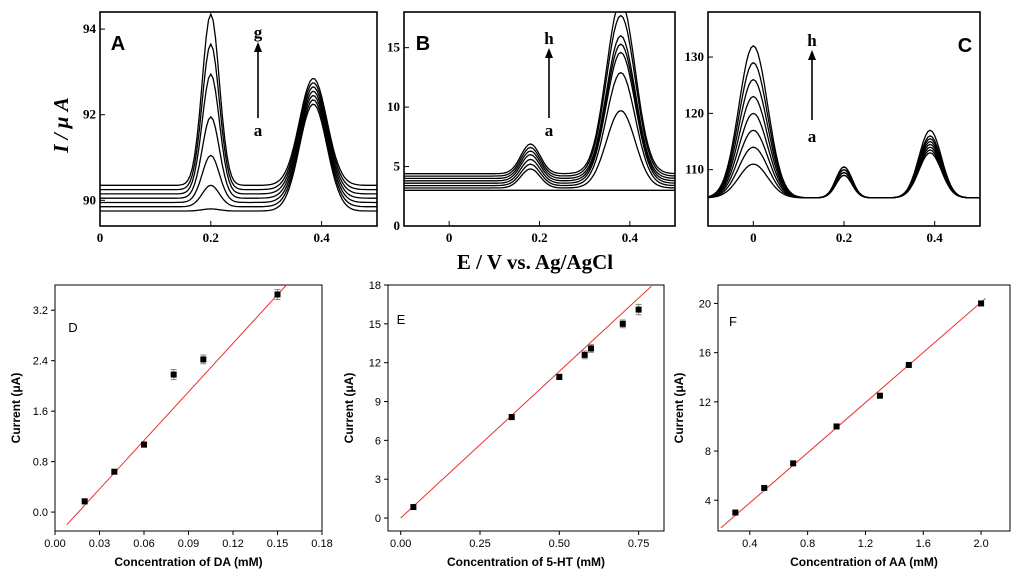  What do you see at coordinates (188, 544) in the screenshot?
I see `x-tick-label: 0.09` at bounding box center [188, 544].